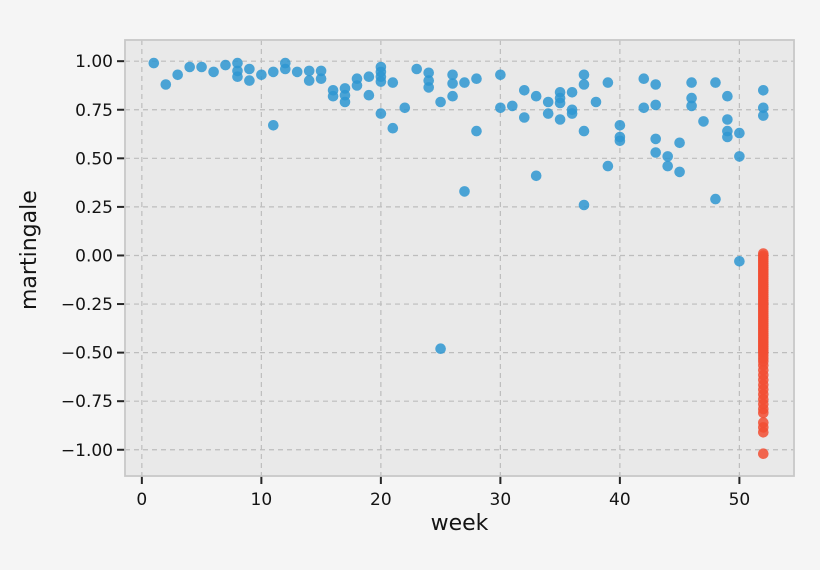 Image resolution: width=820 pixels, height=570 pixels. What do you see at coordinates (141, 500) in the screenshot?
I see `x-tick-label: 0` at bounding box center [141, 500].